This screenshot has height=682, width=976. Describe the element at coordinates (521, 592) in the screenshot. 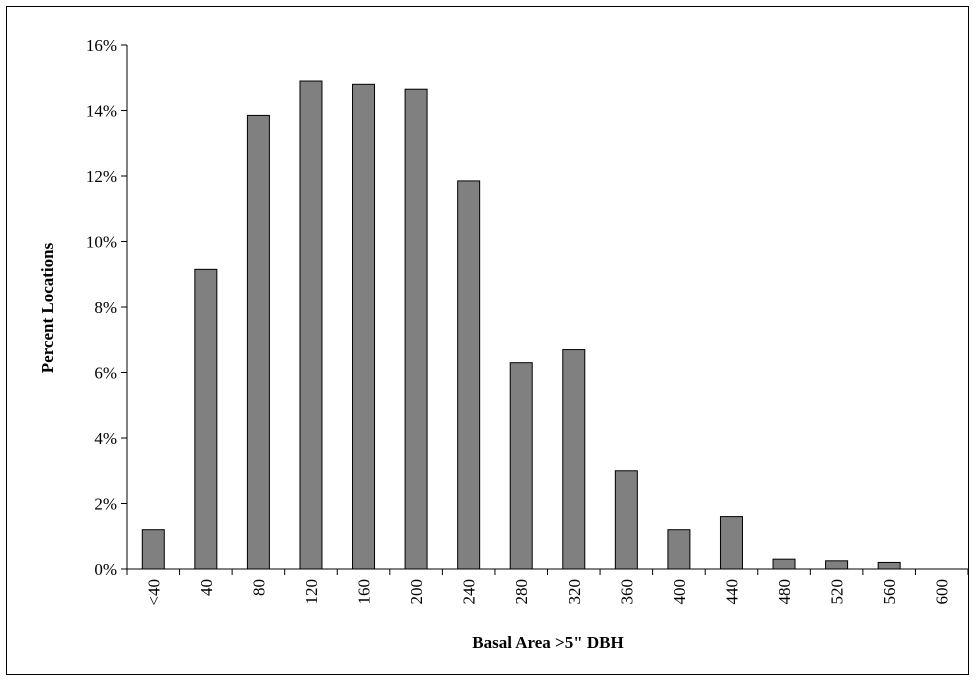

I see `x-tick-label: 280` at that location.